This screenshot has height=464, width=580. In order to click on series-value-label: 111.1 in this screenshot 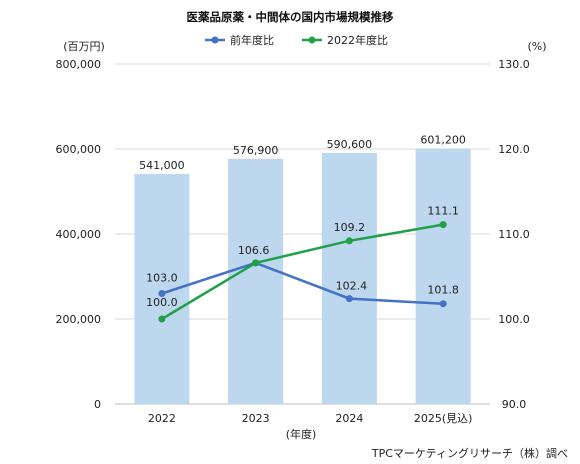, I will do `click(443, 211)`.